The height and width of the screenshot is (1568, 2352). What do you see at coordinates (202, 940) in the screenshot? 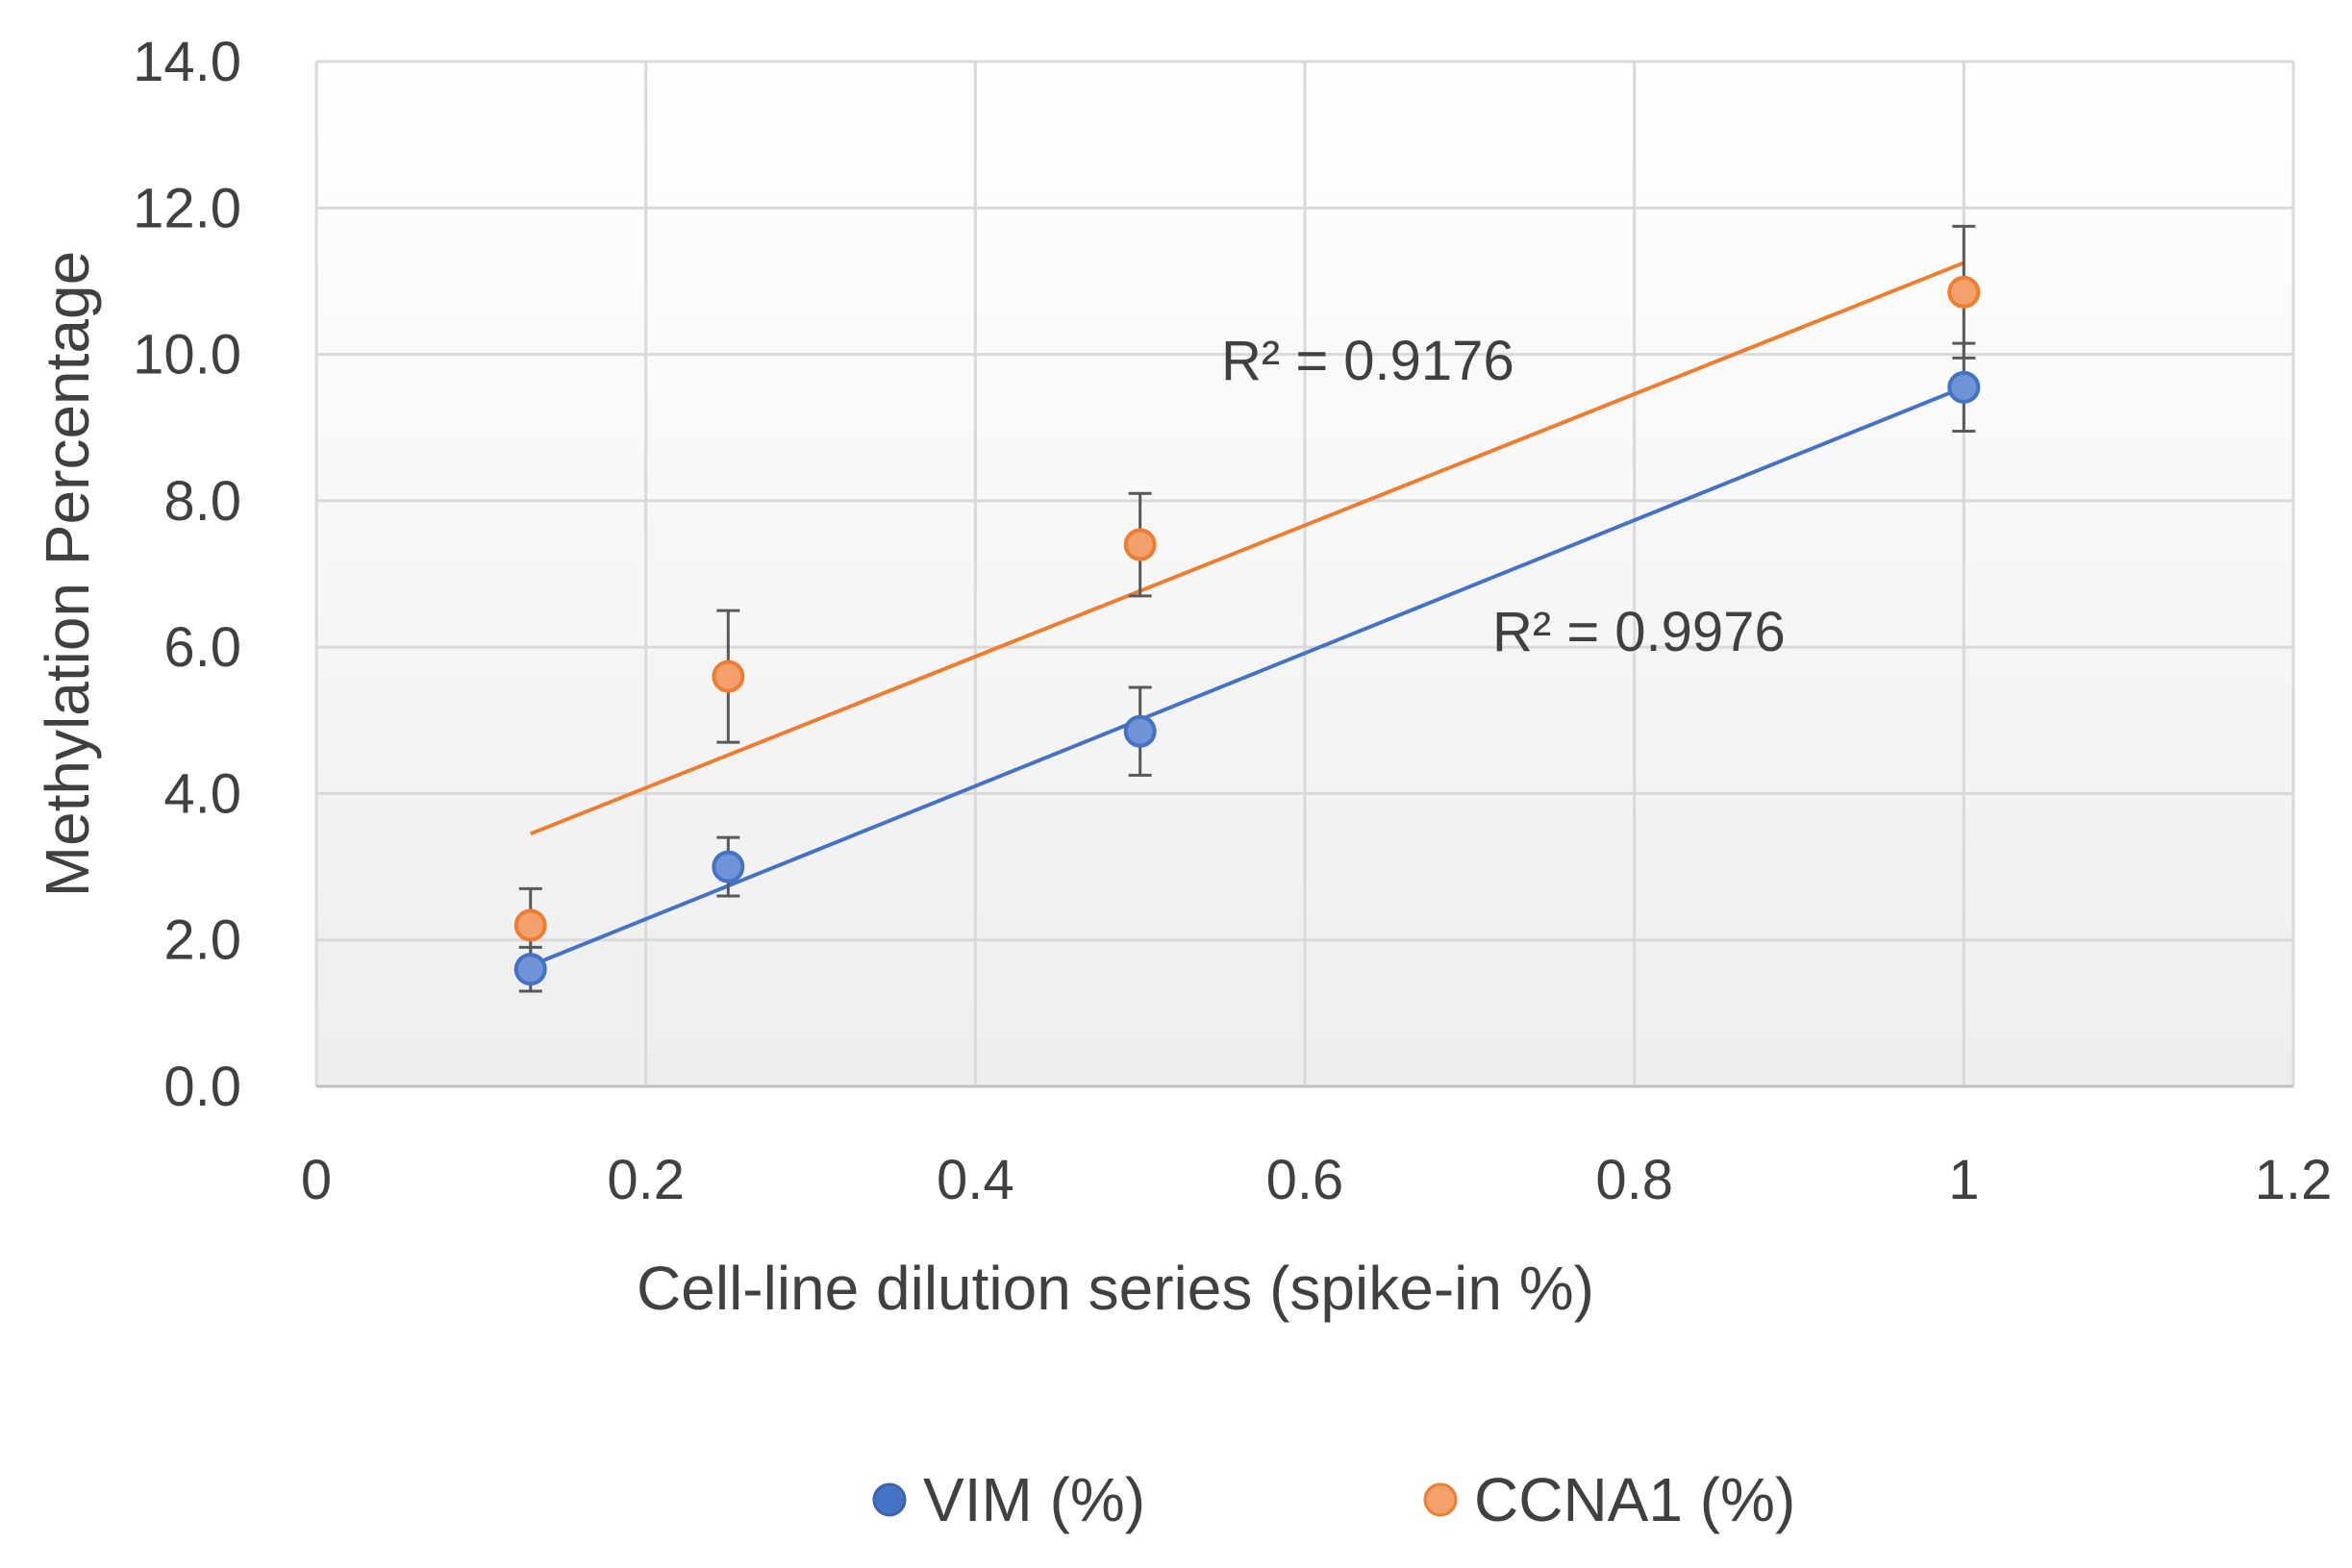
I see `y-tick-label: 2.0` at bounding box center [202, 940].